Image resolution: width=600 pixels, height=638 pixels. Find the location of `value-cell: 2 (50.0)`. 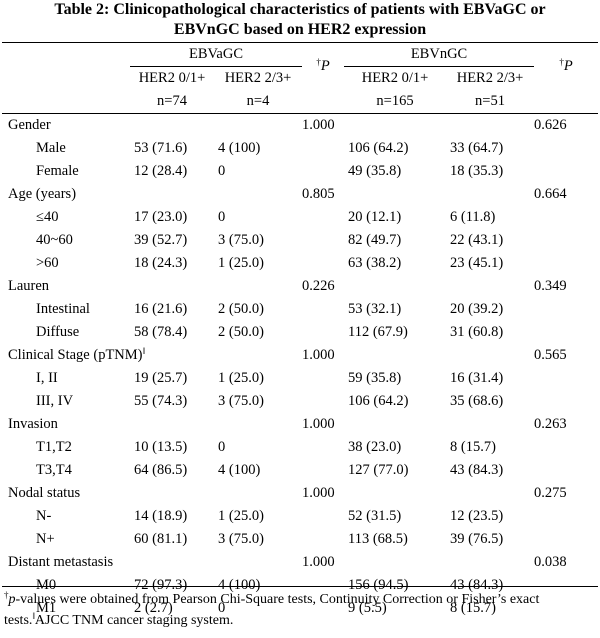

value-cell: 2 (50.0) is located at coordinates (241, 309).